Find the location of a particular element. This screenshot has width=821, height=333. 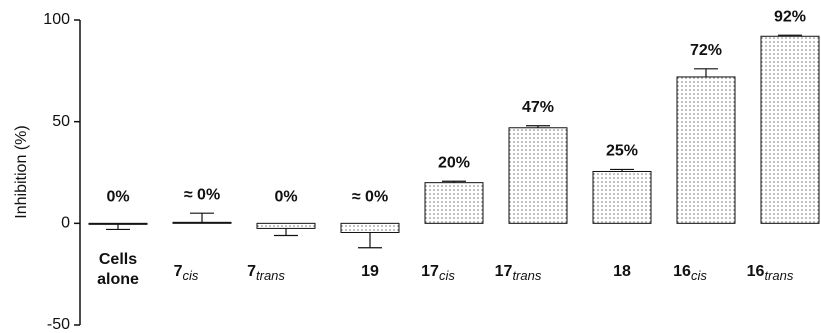

annotation: 20% is located at coordinates (454, 162).